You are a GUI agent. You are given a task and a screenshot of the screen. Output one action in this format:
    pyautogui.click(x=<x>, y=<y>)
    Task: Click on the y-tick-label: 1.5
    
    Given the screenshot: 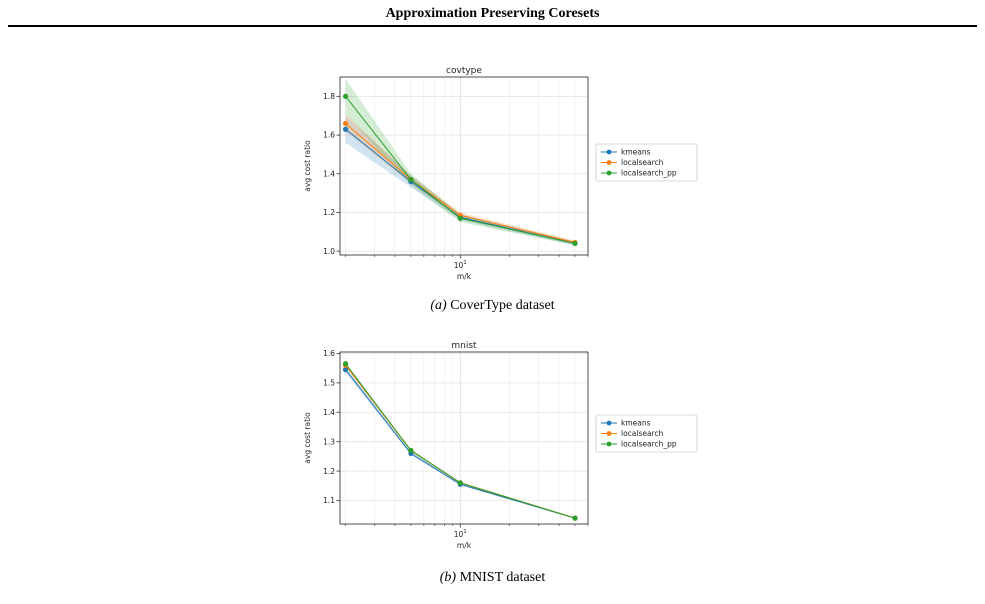 What is the action you would take?
    pyautogui.click(x=329, y=383)
    